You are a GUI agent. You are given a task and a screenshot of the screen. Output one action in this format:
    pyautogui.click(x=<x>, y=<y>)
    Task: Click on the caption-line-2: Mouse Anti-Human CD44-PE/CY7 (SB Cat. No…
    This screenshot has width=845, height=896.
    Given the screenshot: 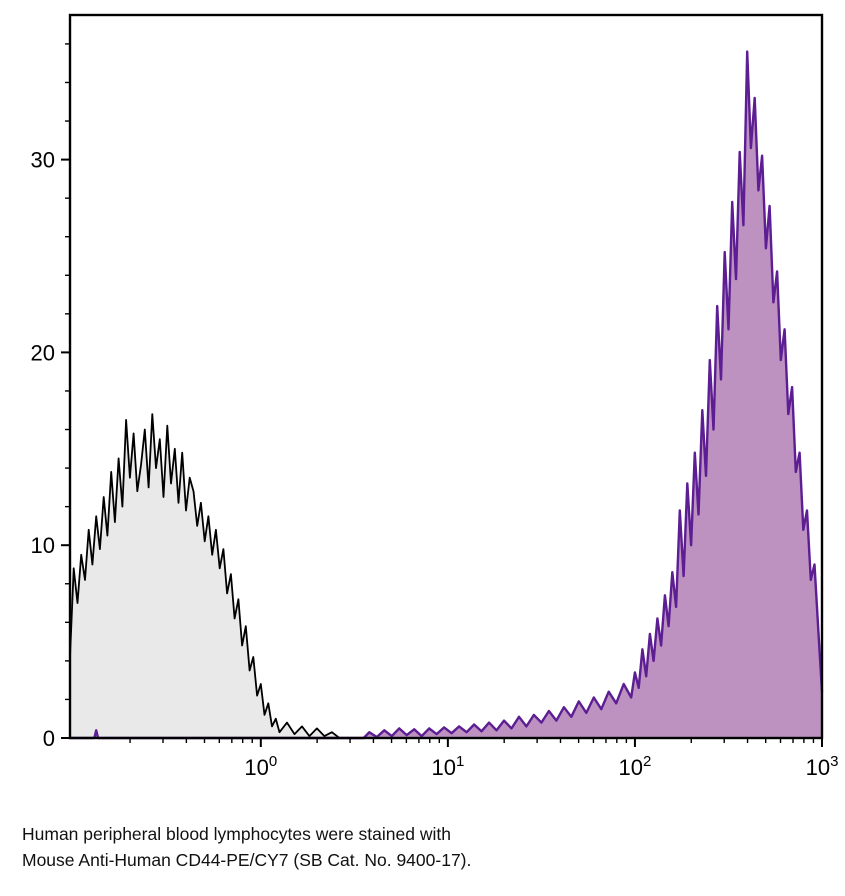 What is the action you would take?
    pyautogui.click(x=247, y=860)
    